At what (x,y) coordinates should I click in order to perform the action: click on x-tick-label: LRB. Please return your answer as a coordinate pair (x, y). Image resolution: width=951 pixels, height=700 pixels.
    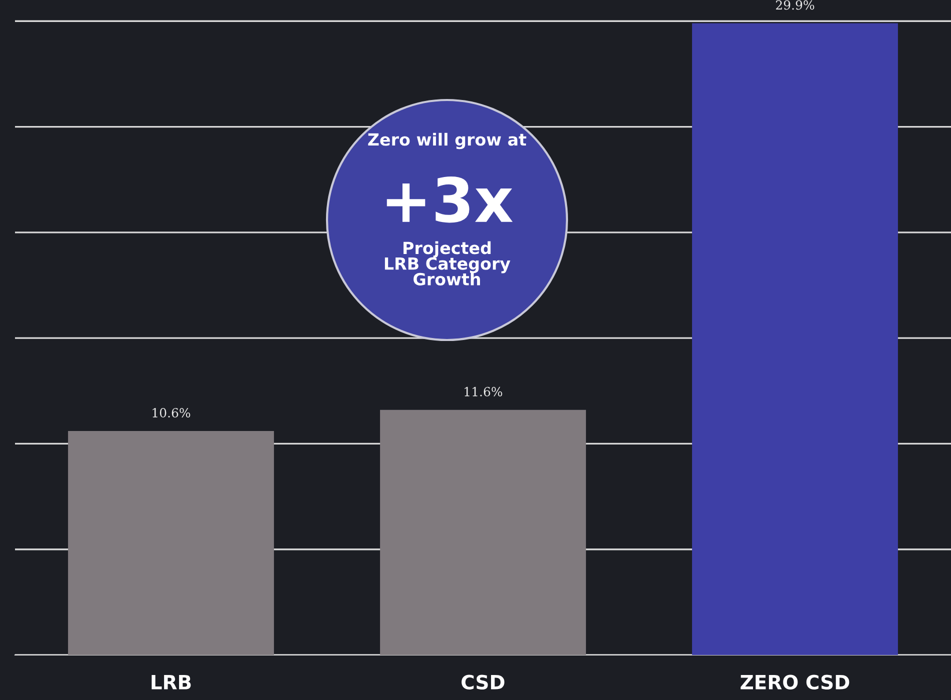
    Looking at the image, I should click on (171, 682).